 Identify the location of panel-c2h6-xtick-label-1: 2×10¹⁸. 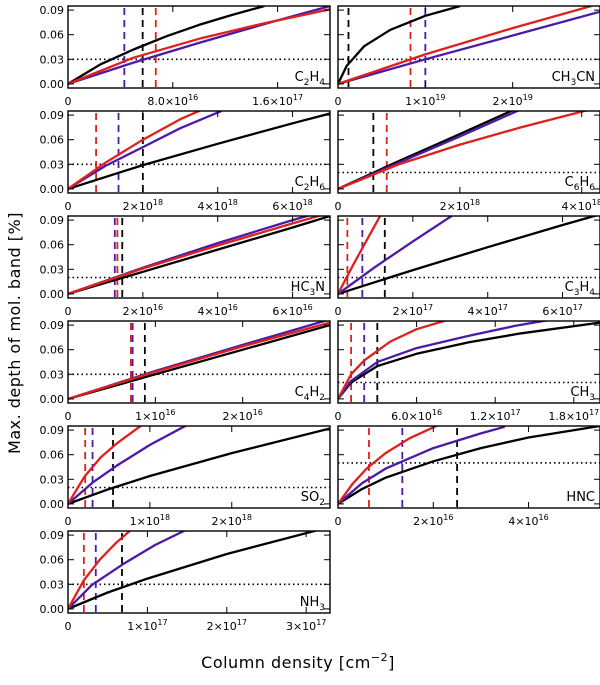
(143, 205).